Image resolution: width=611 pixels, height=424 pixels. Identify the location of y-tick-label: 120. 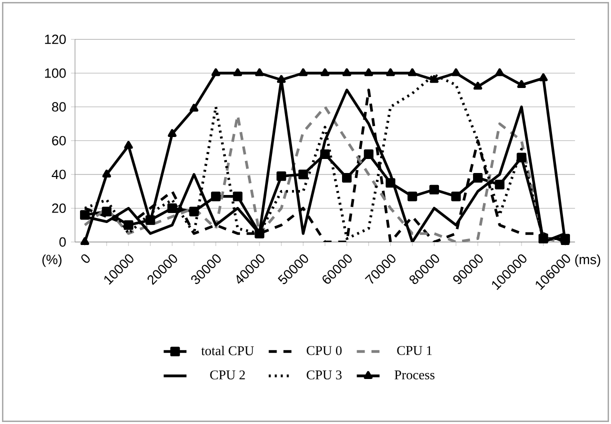
(55, 39).